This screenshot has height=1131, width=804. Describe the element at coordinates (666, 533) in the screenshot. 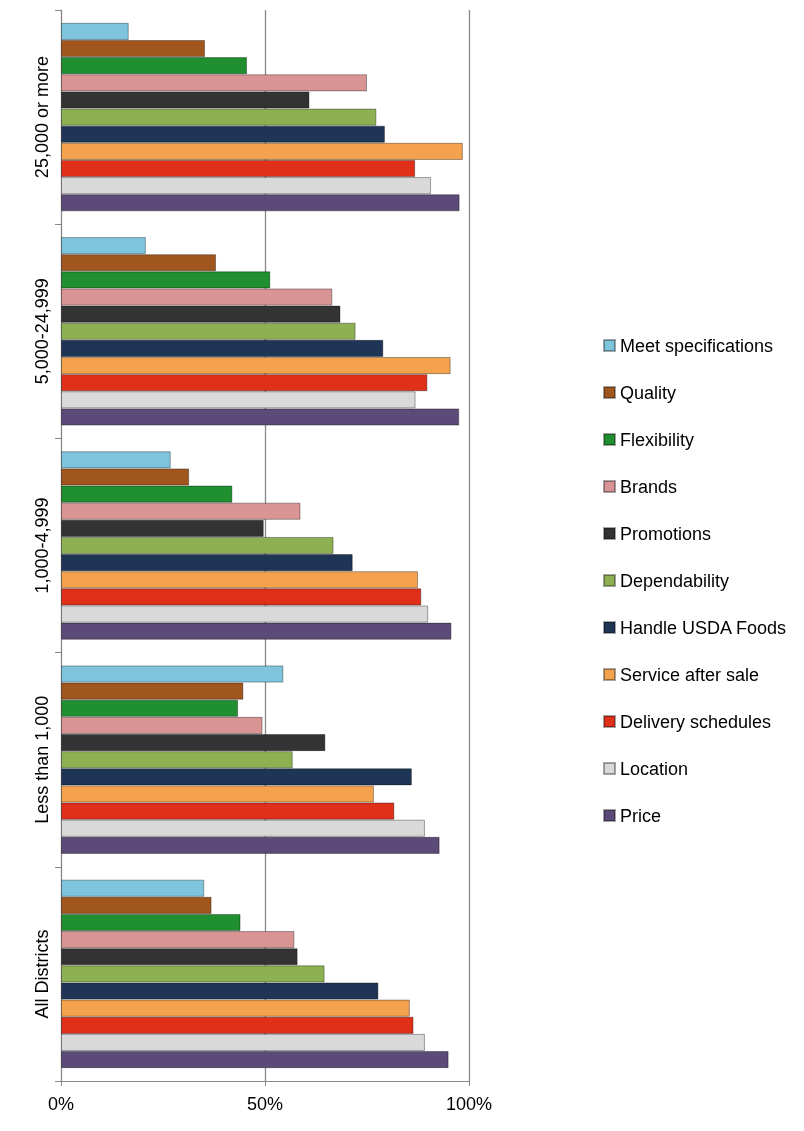

I see `legend-label: Promotions` at that location.